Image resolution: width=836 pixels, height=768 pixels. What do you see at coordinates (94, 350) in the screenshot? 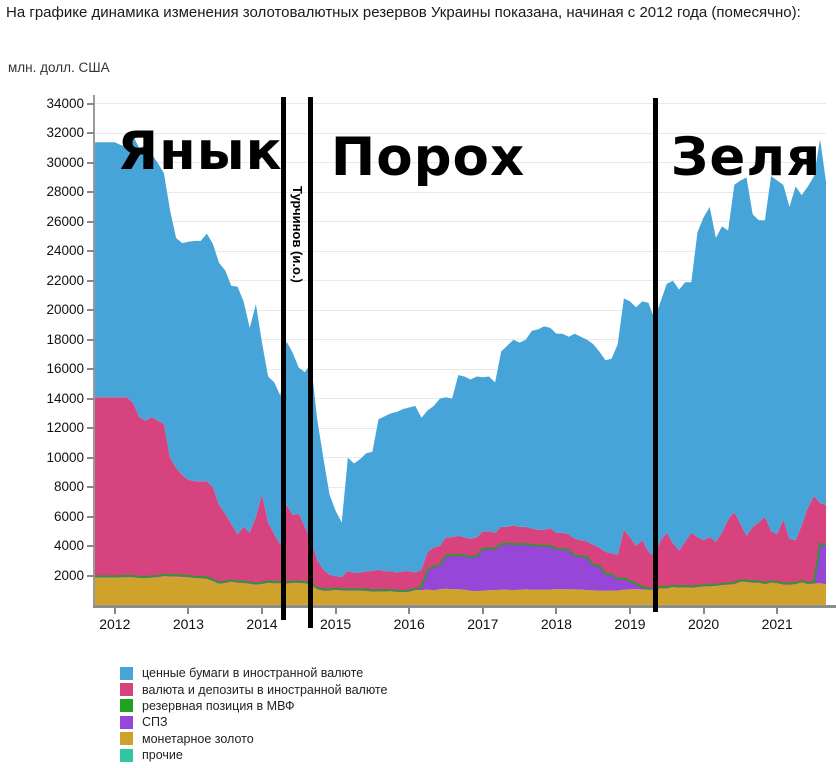
I see `y-axis-line` at bounding box center [94, 350].